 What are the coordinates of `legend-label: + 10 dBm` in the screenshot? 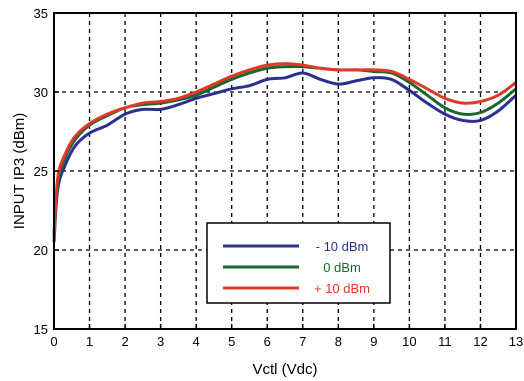 It's located at (342, 288).